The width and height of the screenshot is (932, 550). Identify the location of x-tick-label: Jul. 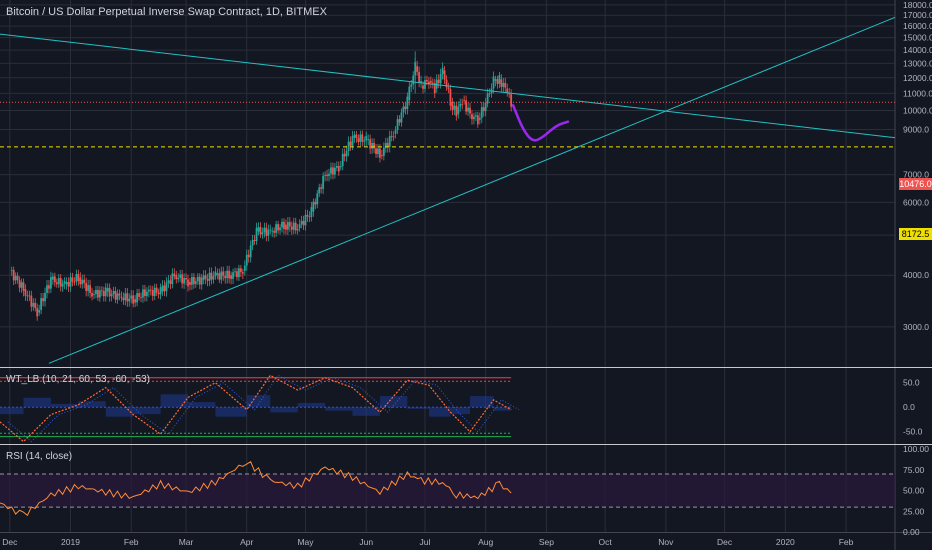
(425, 542).